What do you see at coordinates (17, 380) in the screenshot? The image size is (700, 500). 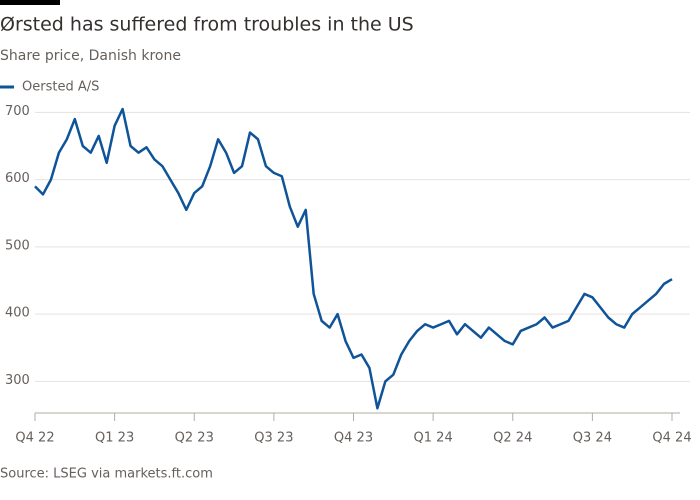 I see `y-tick-label: 300` at bounding box center [17, 380].